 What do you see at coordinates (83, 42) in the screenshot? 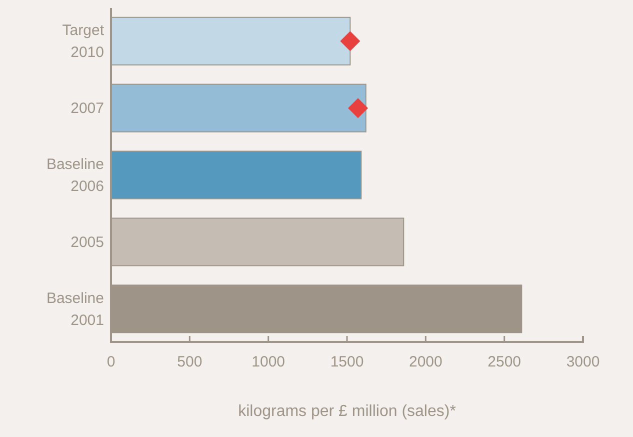
I see `y-tick-label: Target 2010` at bounding box center [83, 42].